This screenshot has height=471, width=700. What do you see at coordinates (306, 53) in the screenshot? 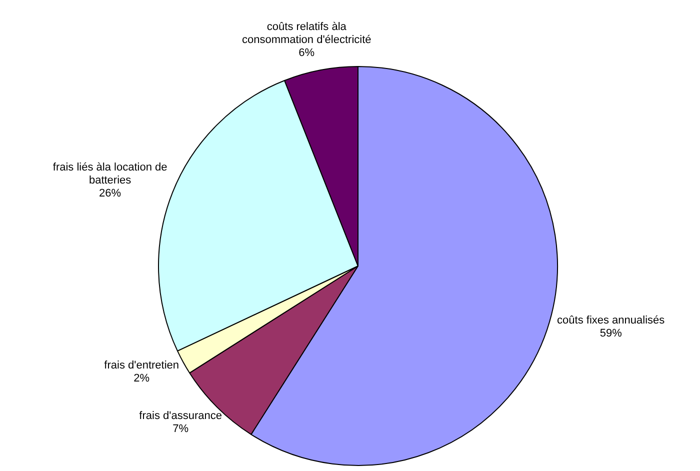
I see `data-label: 6%` at bounding box center [306, 53].